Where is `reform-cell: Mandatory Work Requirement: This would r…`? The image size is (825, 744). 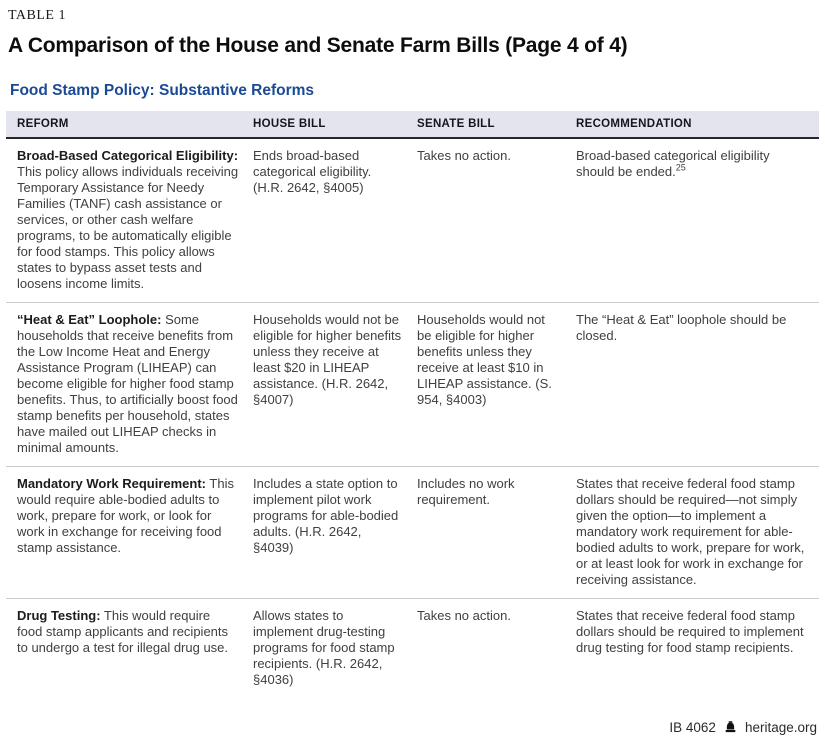
reform-cell: Mandatory Work Requirement: This would r… is located at coordinates (129, 532).